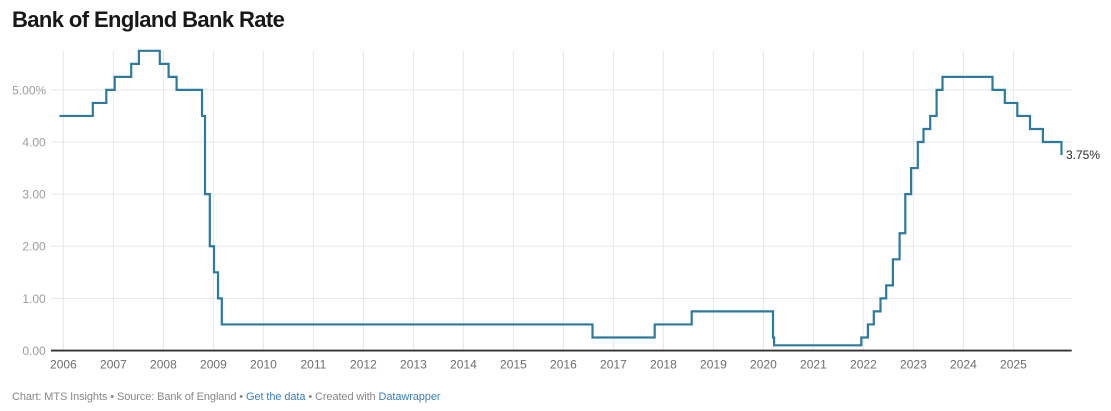 Image resolution: width=1111 pixels, height=411 pixels. Describe the element at coordinates (713, 365) in the screenshot. I see `svg-text: 2019` at that location.